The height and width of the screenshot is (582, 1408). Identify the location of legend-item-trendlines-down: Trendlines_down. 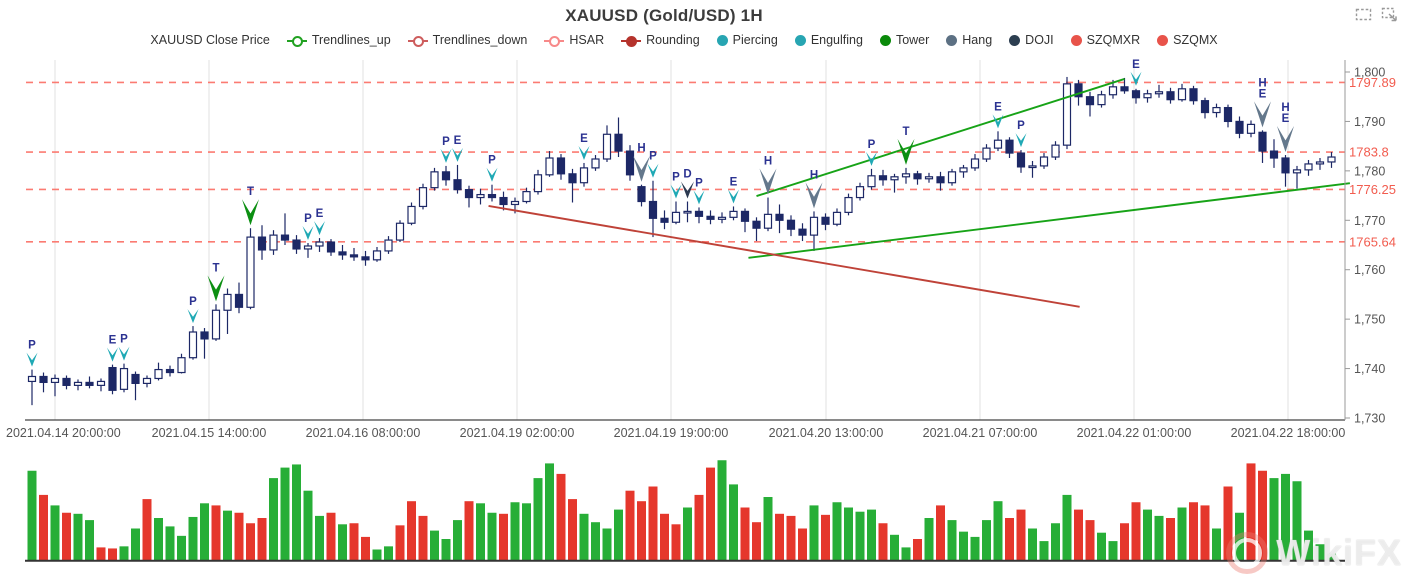
(467, 40).